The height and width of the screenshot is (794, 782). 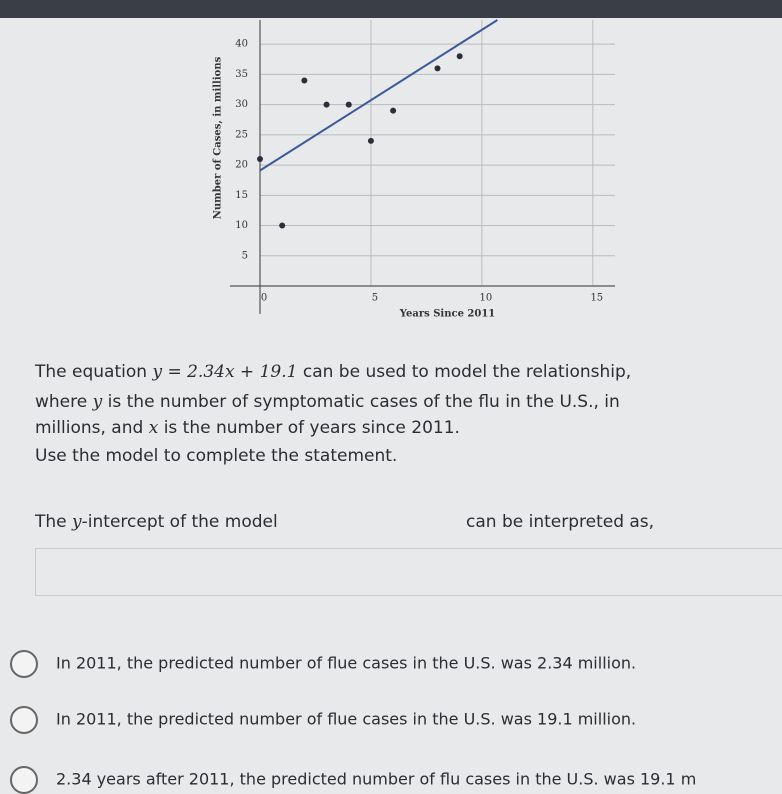 I want to click on y-tick-label: 30, so click(x=241, y=104).